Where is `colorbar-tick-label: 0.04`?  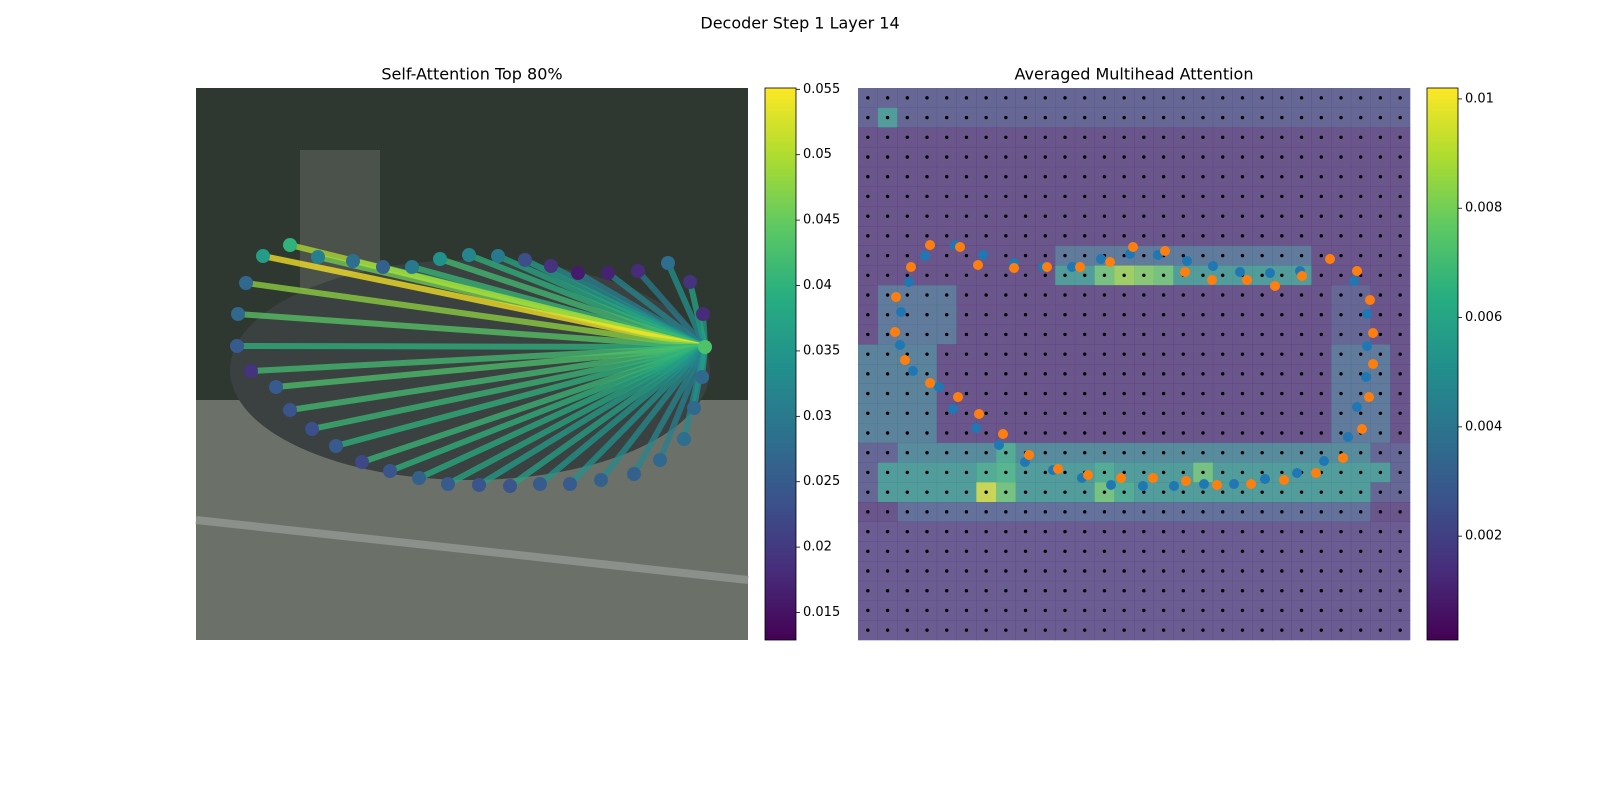 colorbar-tick-label: 0.04 is located at coordinates (817, 285).